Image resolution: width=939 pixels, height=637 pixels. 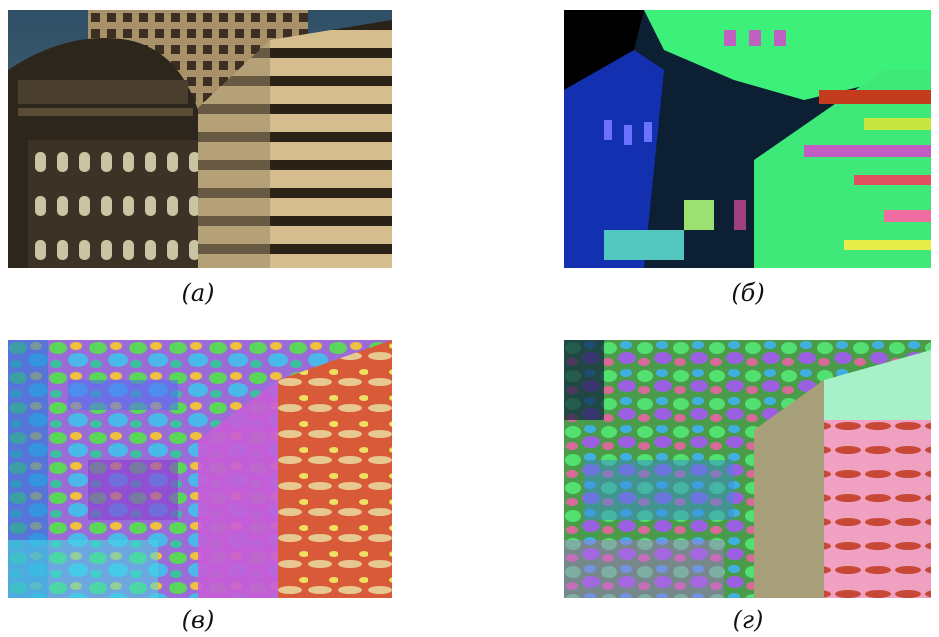 What do you see at coordinates (198, 620) in the screenshot?
I see `panel-c-label: (в)` at bounding box center [198, 620].